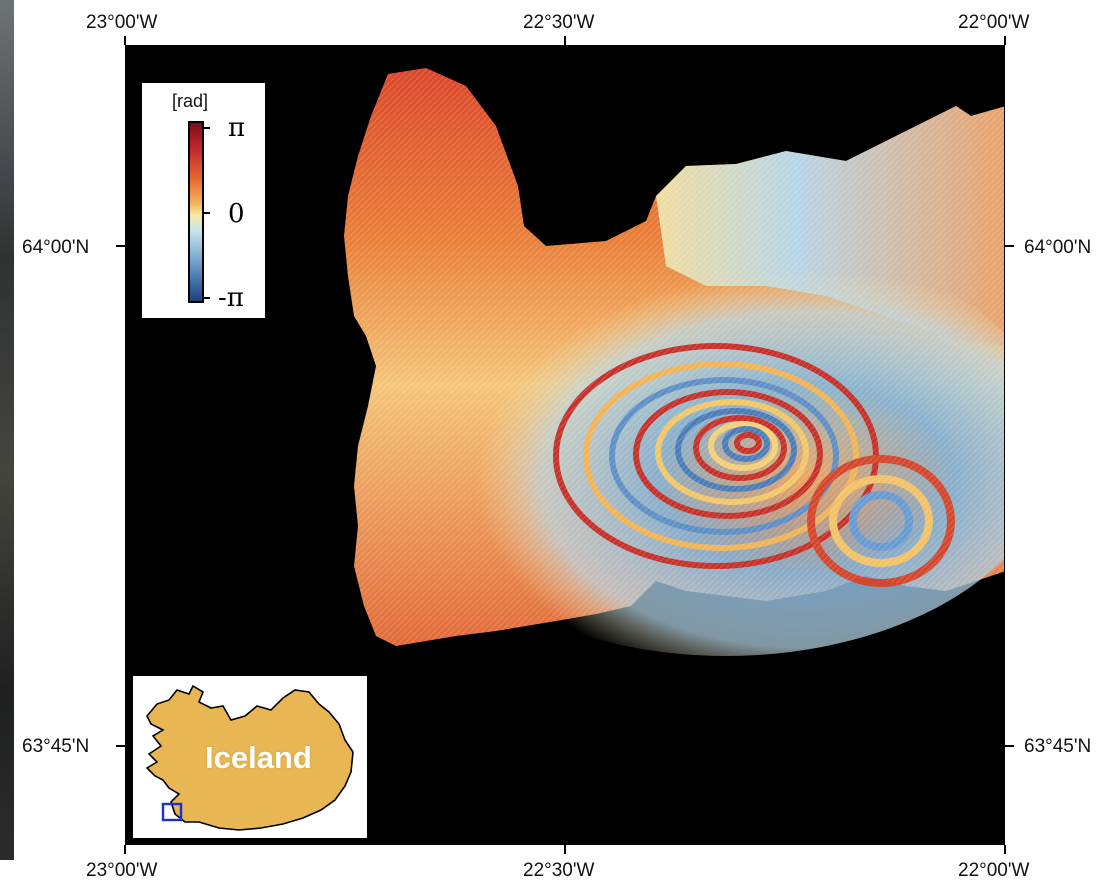  What do you see at coordinates (258, 757) in the screenshot?
I see `iceland-label: Iceland` at bounding box center [258, 757].